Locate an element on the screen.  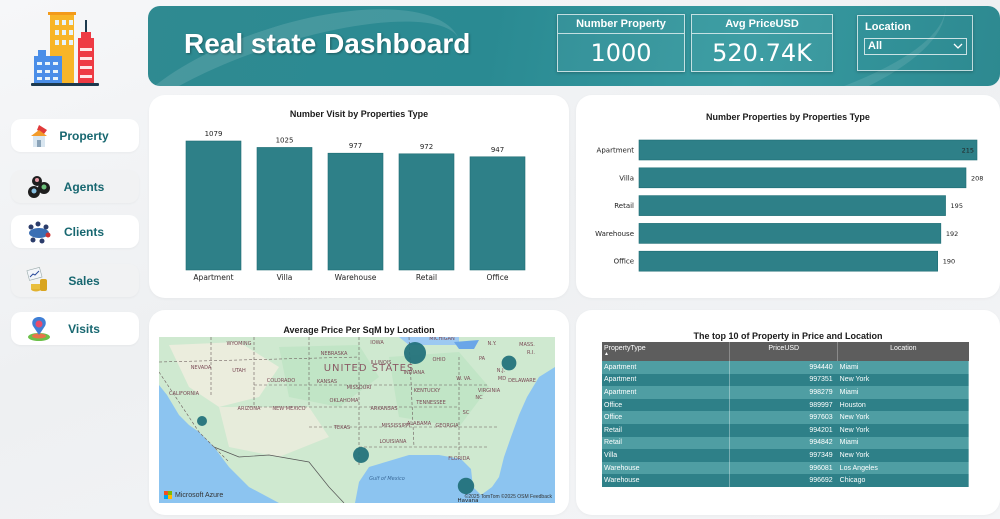
x-tick-label: Retail is located at coordinates (426, 277).